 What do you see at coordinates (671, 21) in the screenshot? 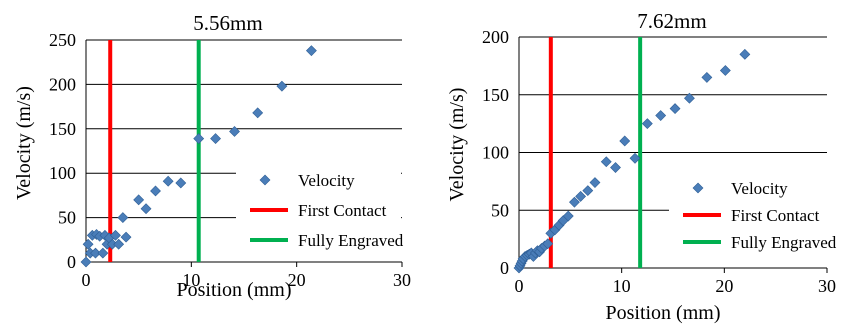
I see `chart-title: 7.62mm` at bounding box center [671, 21].